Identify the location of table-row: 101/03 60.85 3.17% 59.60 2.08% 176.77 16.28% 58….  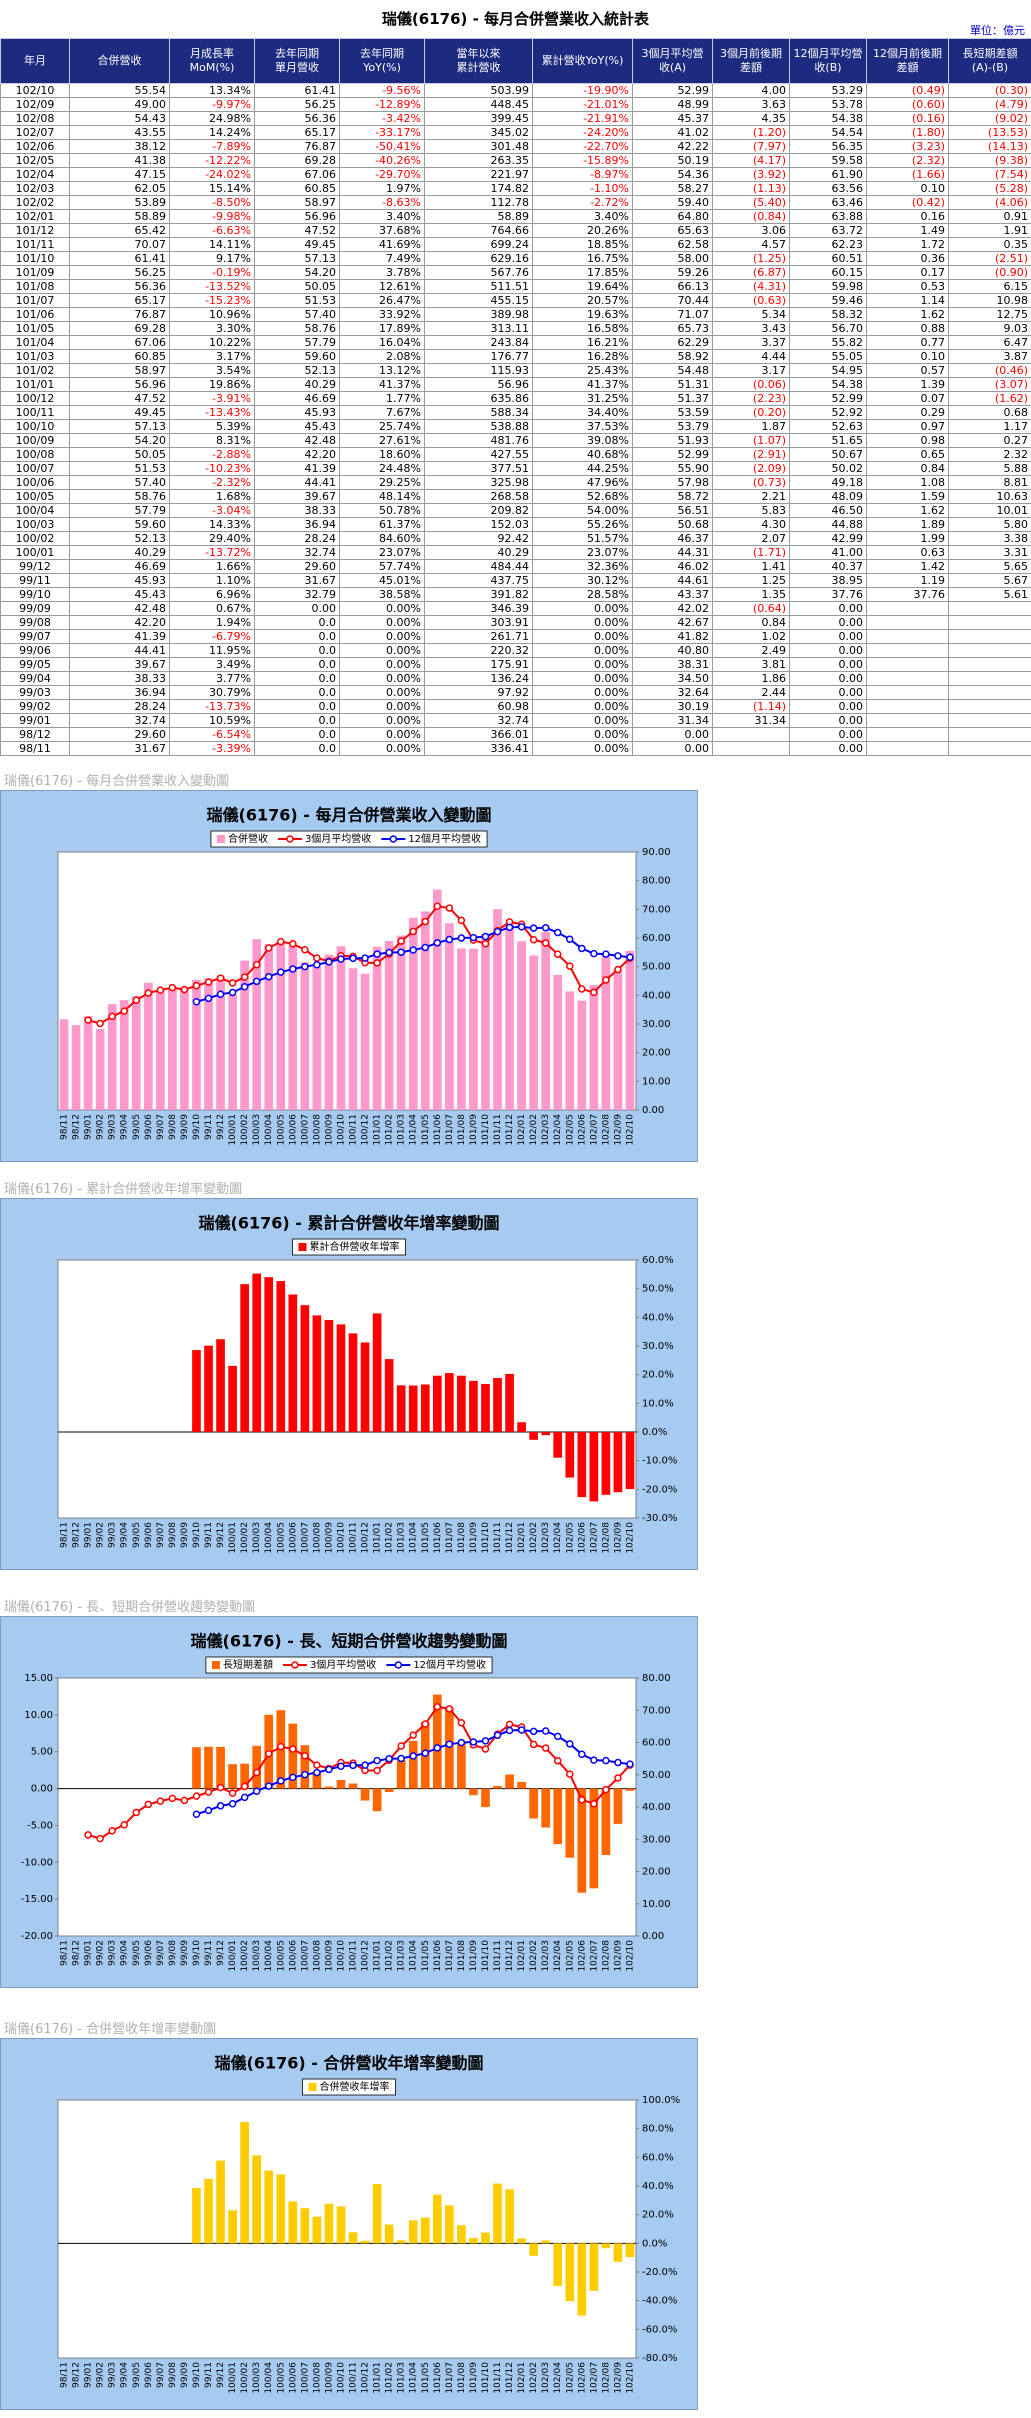
(515, 356).